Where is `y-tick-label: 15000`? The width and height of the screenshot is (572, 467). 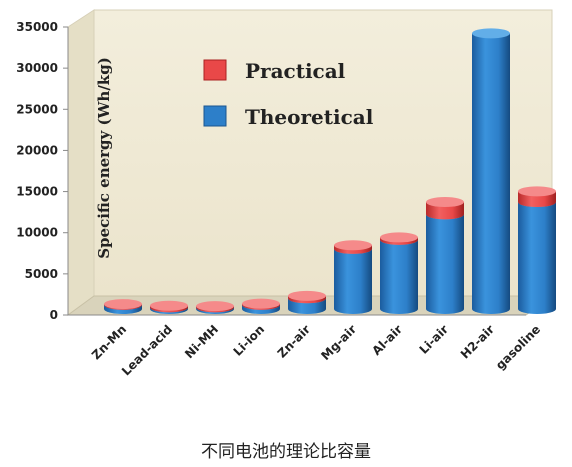
y-tick-label: 15000 is located at coordinates (37, 192).